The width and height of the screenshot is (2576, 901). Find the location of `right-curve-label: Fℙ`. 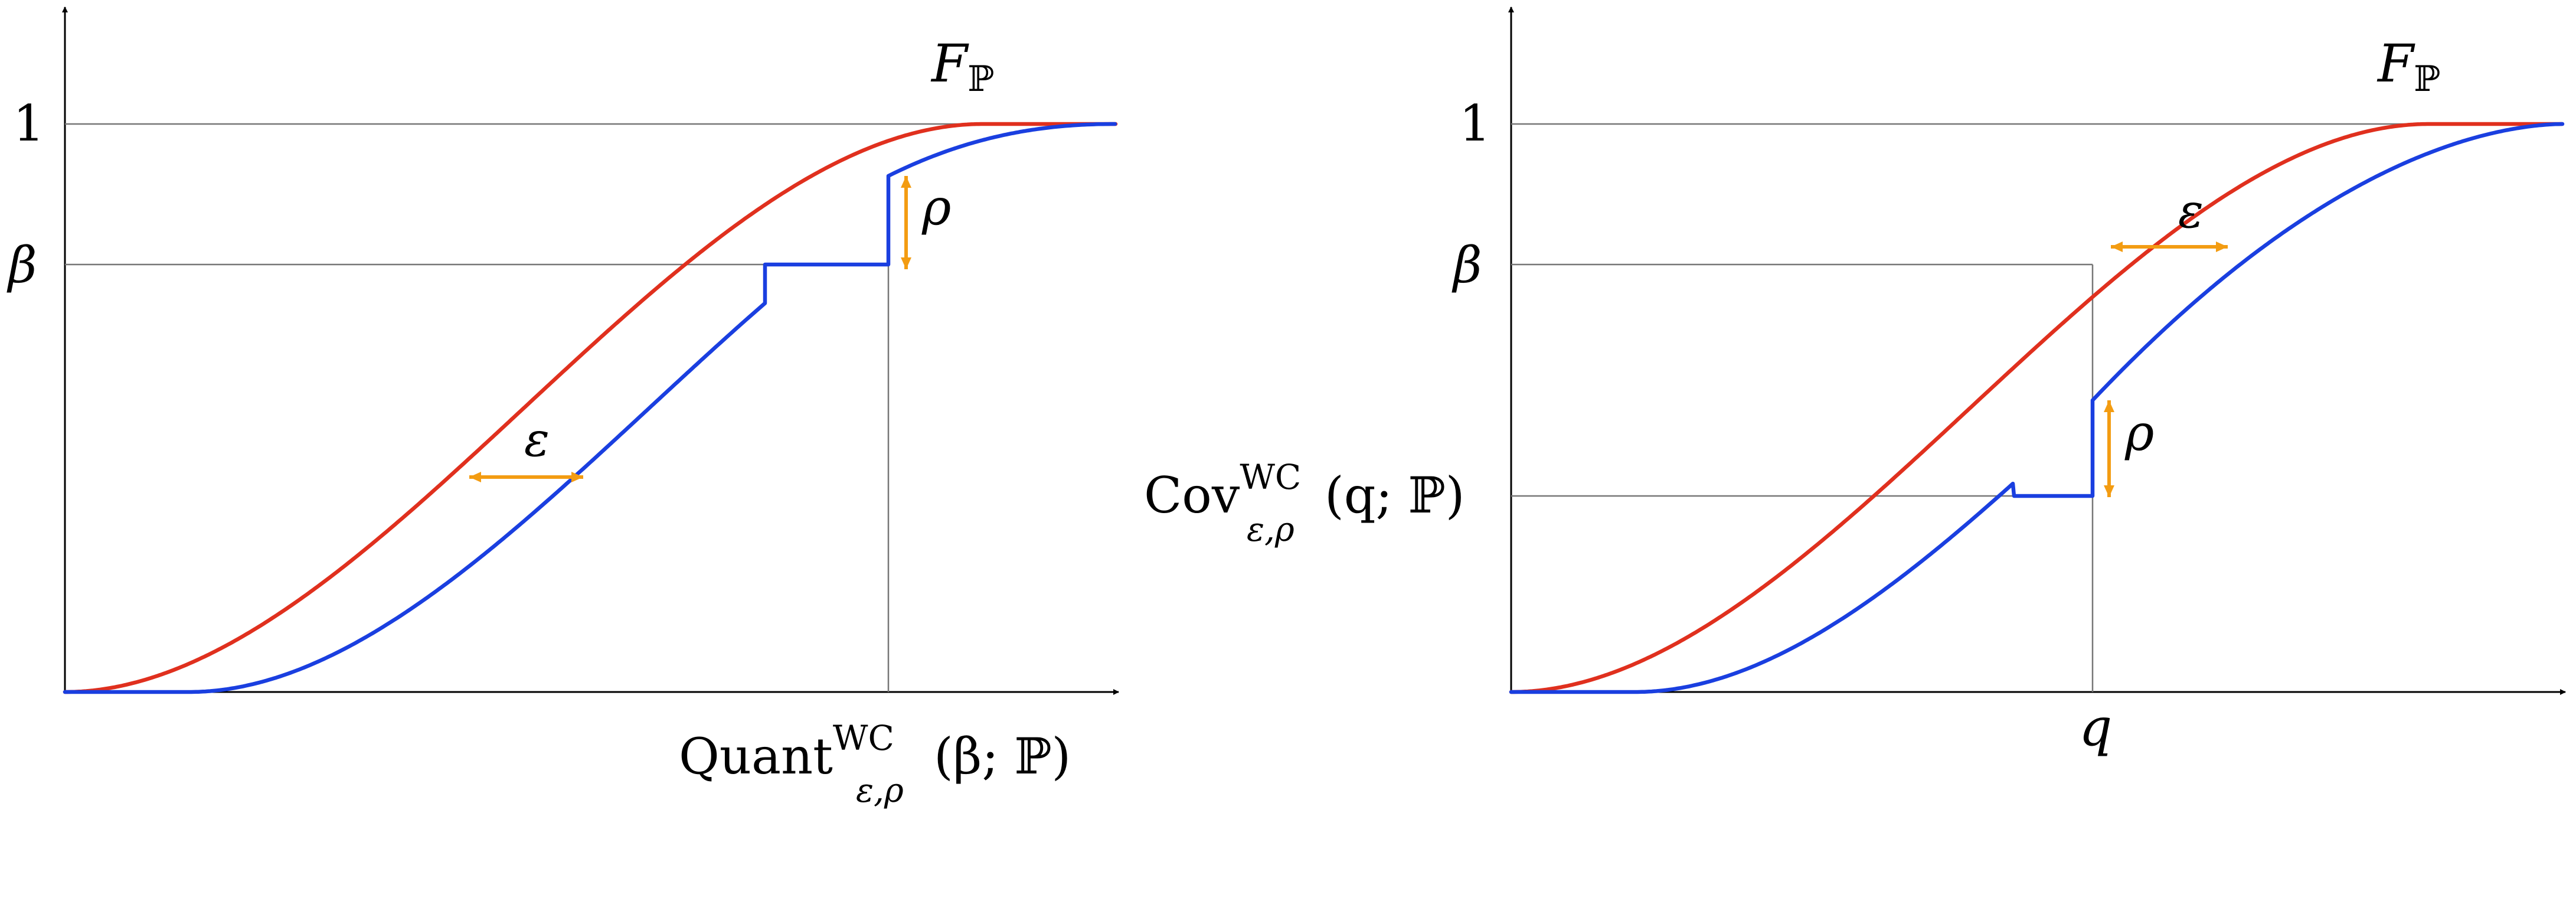

right-curve-label: Fℙ is located at coordinates (2408, 66).